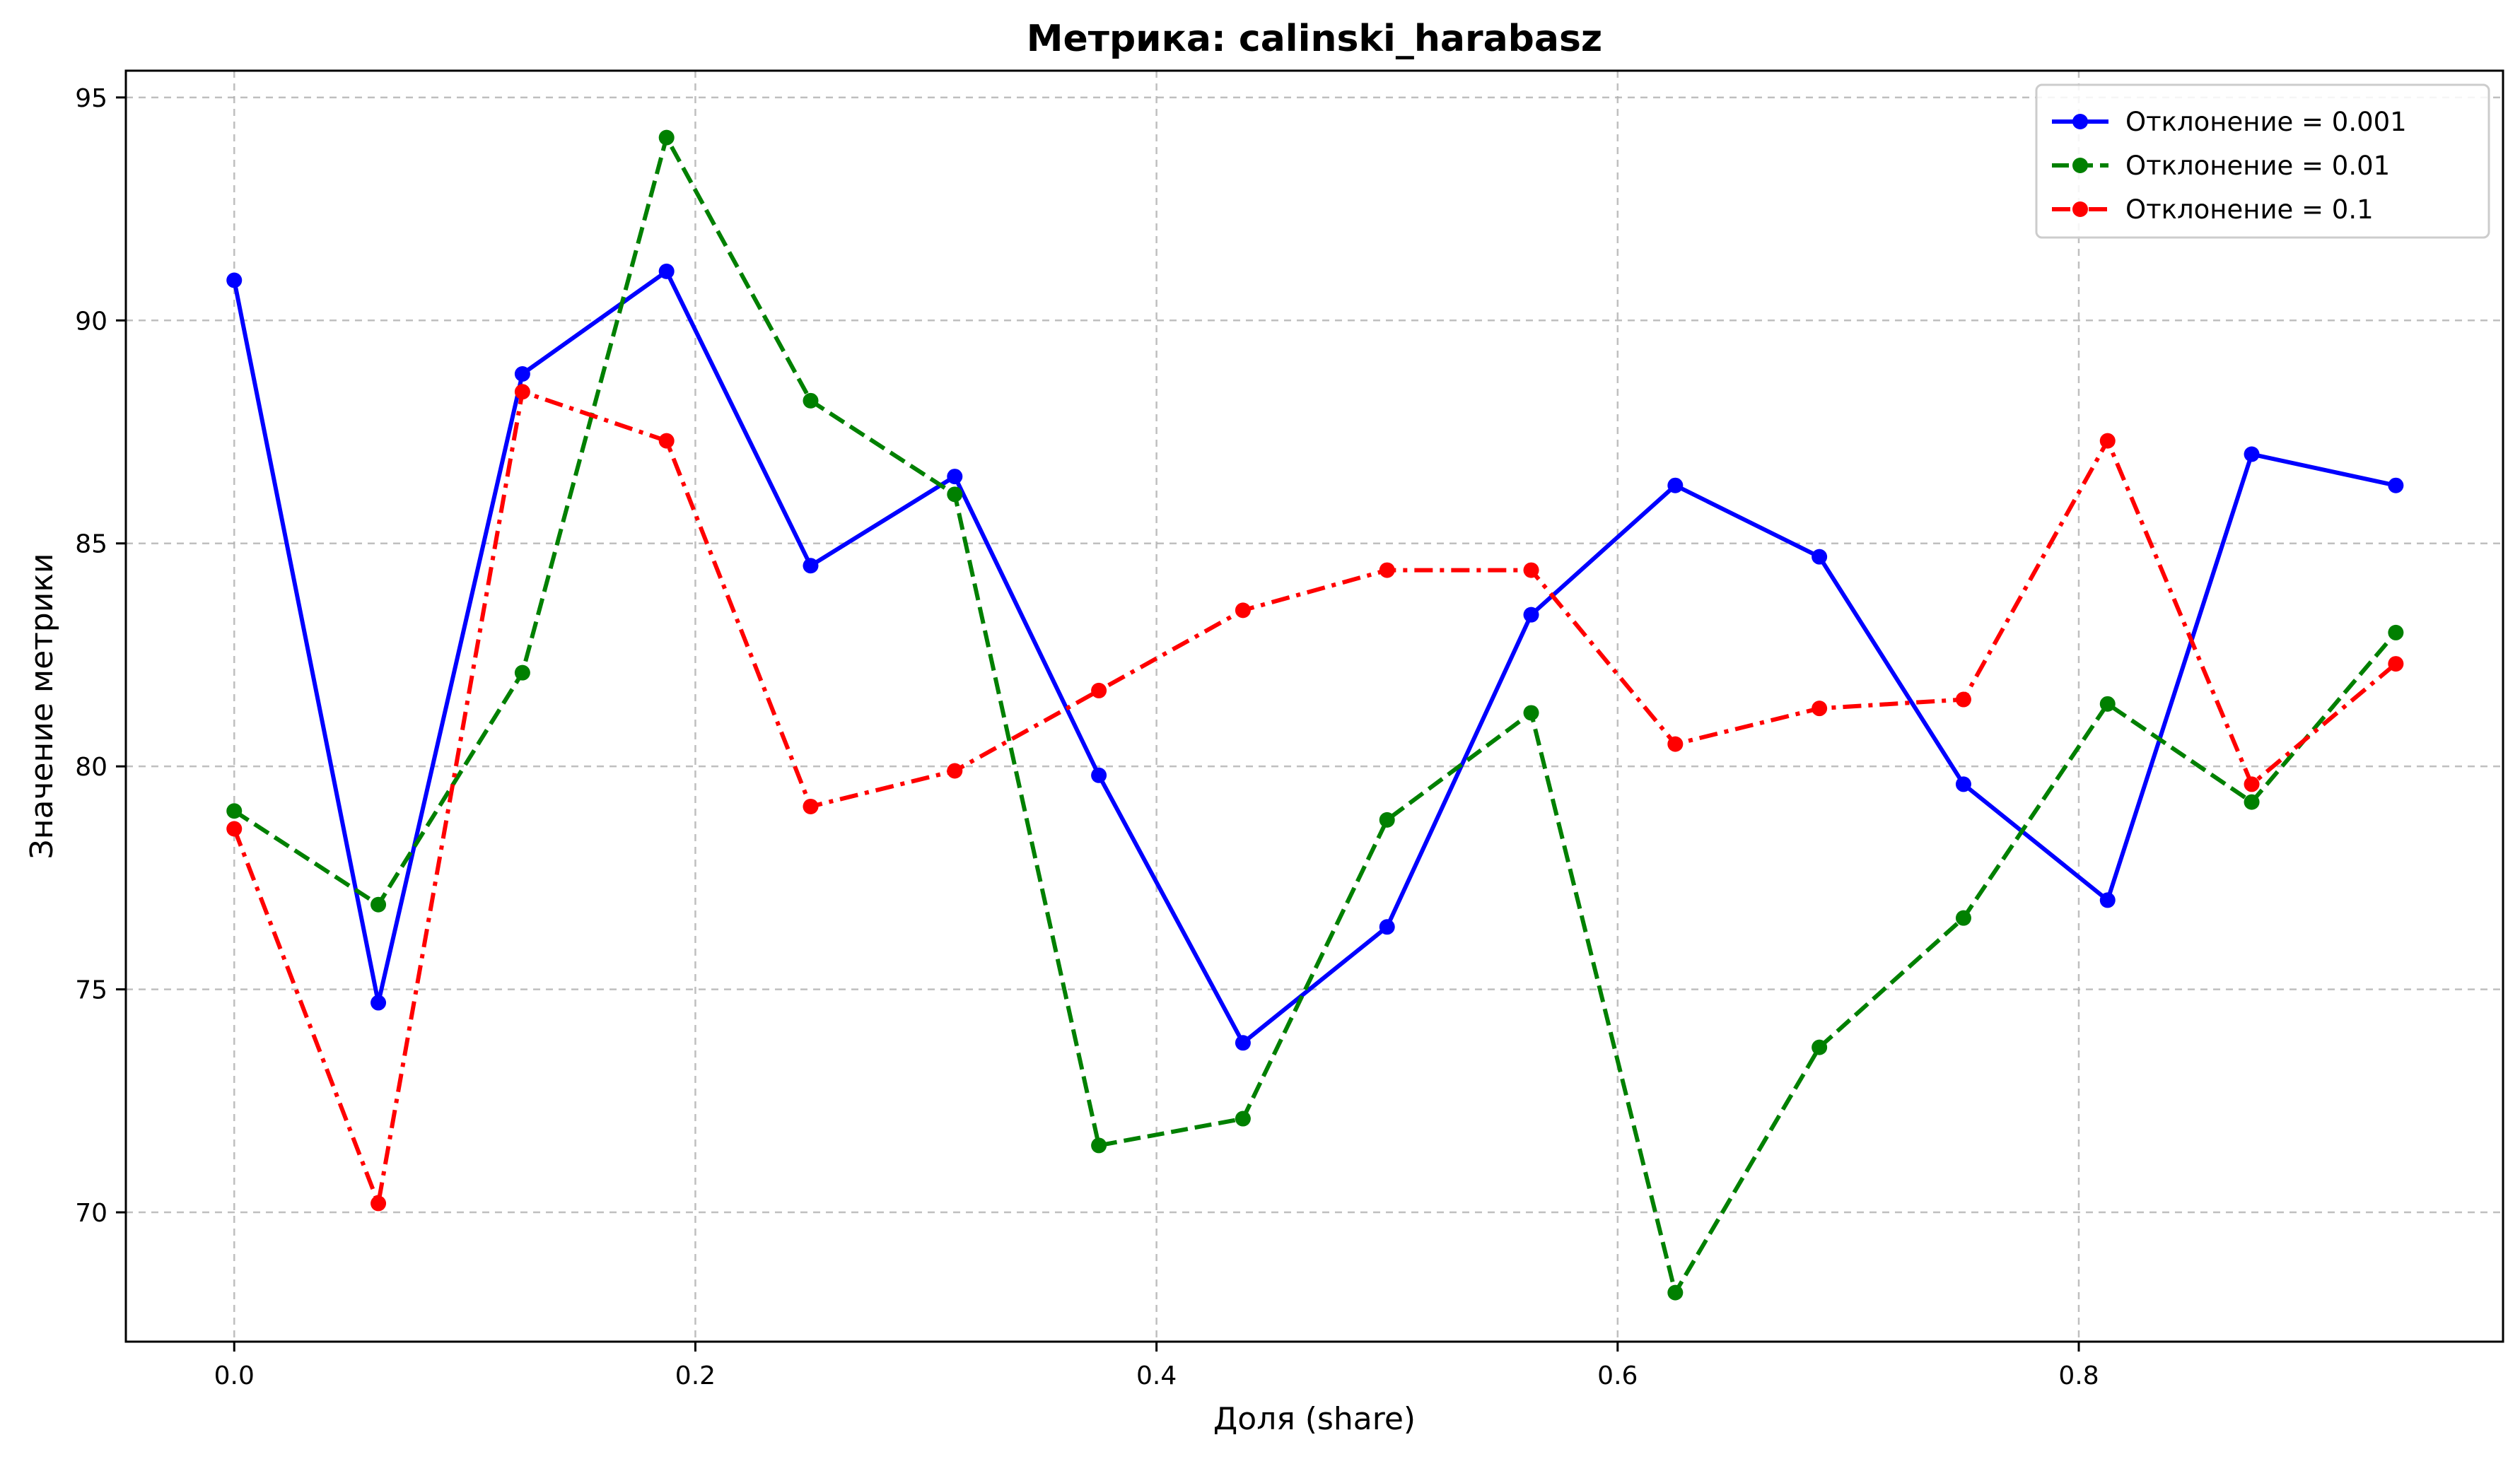  I want to click on x-tick-label: 0.8, so click(2078, 1375).